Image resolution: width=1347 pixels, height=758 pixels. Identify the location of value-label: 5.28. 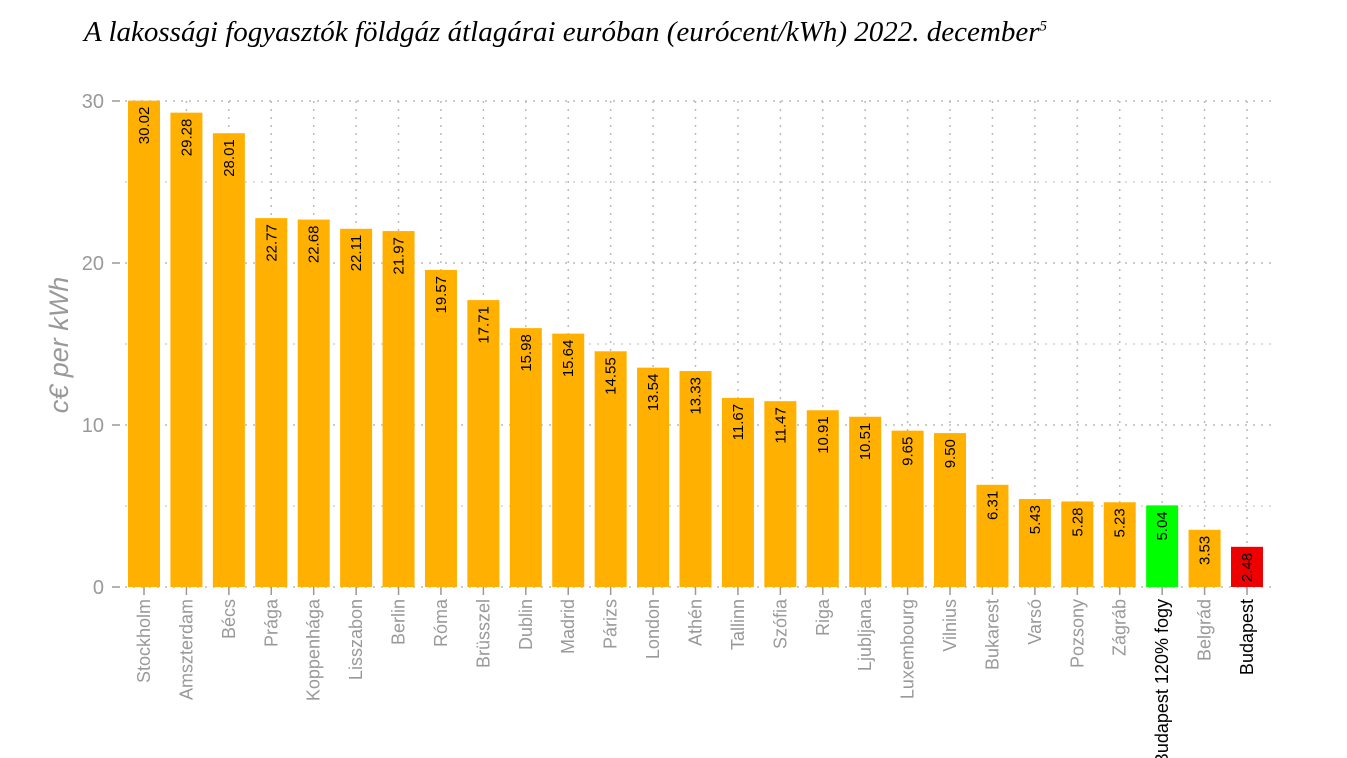
(1077, 521).